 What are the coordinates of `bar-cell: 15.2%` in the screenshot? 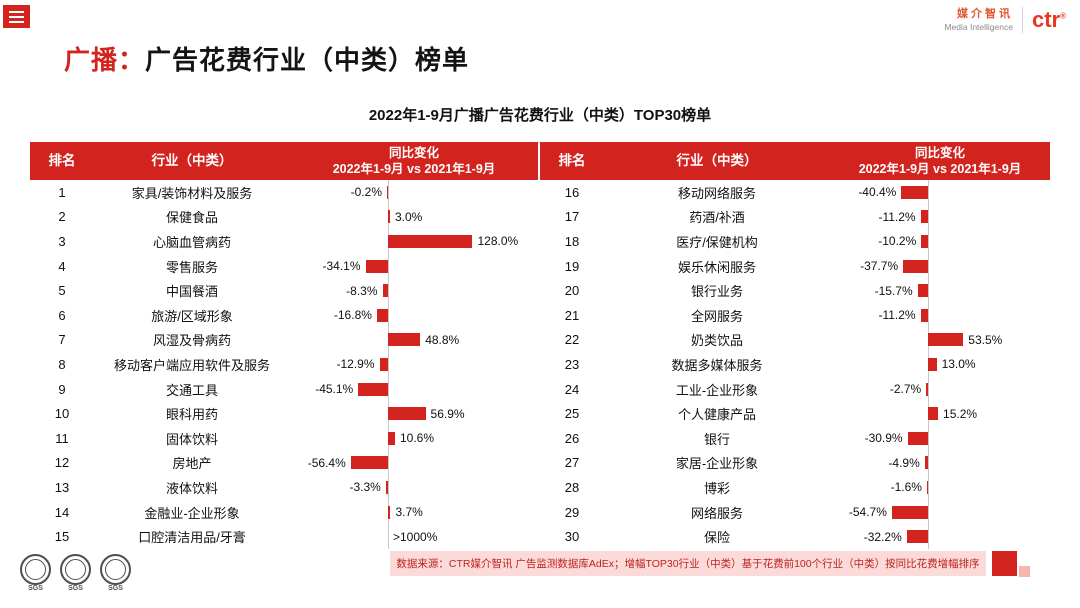 It's located at (940, 413).